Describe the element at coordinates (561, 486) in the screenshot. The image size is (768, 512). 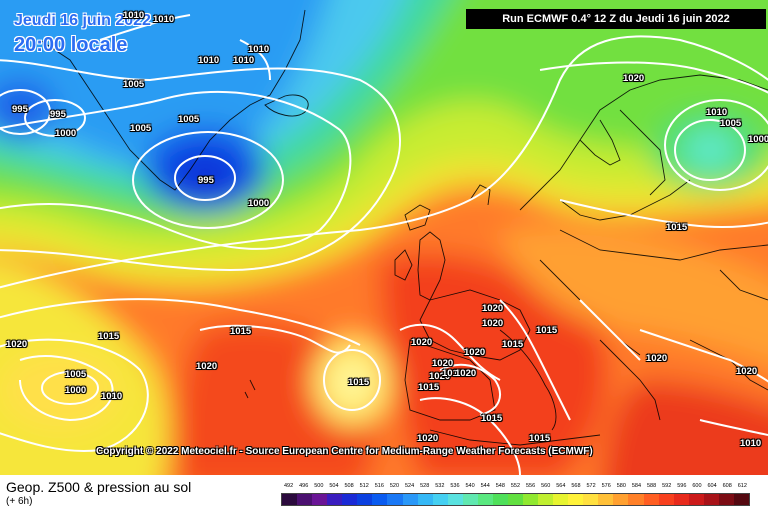
I see `legend-tick-label: 564` at that location.